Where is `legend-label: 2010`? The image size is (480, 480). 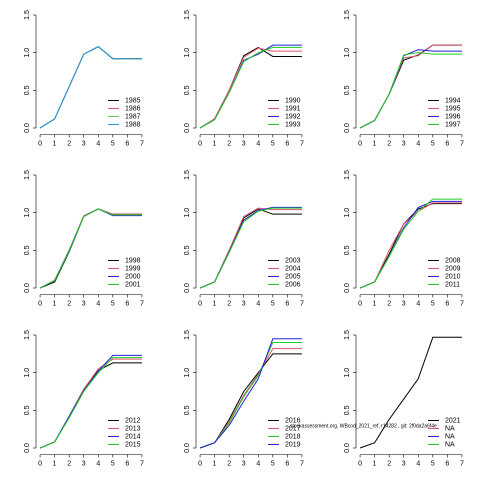
legend-label: 2010 is located at coordinates (453, 276).